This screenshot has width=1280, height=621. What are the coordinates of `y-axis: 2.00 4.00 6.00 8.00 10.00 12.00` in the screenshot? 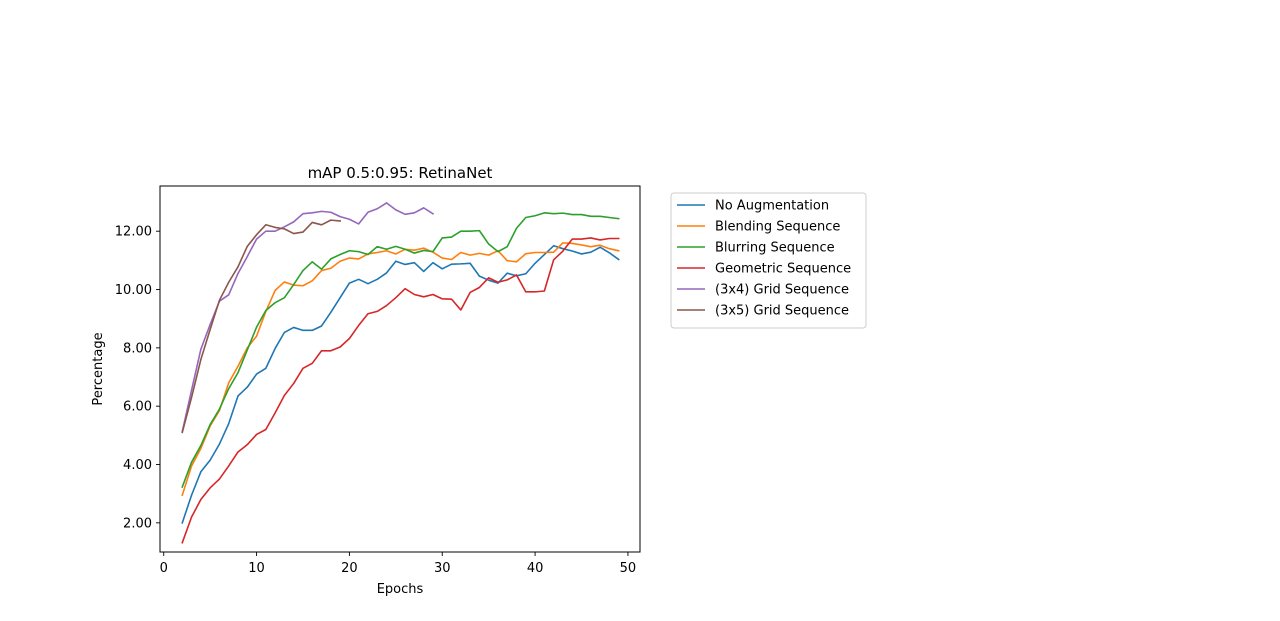 It's located at (137, 378).